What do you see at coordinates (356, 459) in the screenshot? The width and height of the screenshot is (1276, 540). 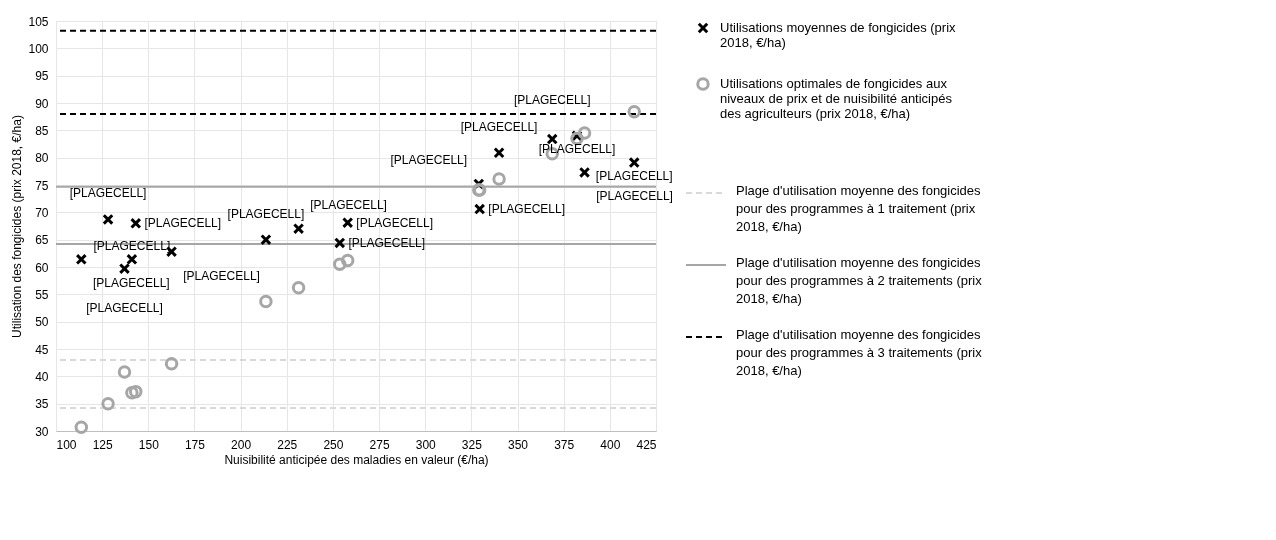 I see `x-axis-title: Nuisibilité anticipée des maladies en valeur (€/ha)` at bounding box center [356, 459].